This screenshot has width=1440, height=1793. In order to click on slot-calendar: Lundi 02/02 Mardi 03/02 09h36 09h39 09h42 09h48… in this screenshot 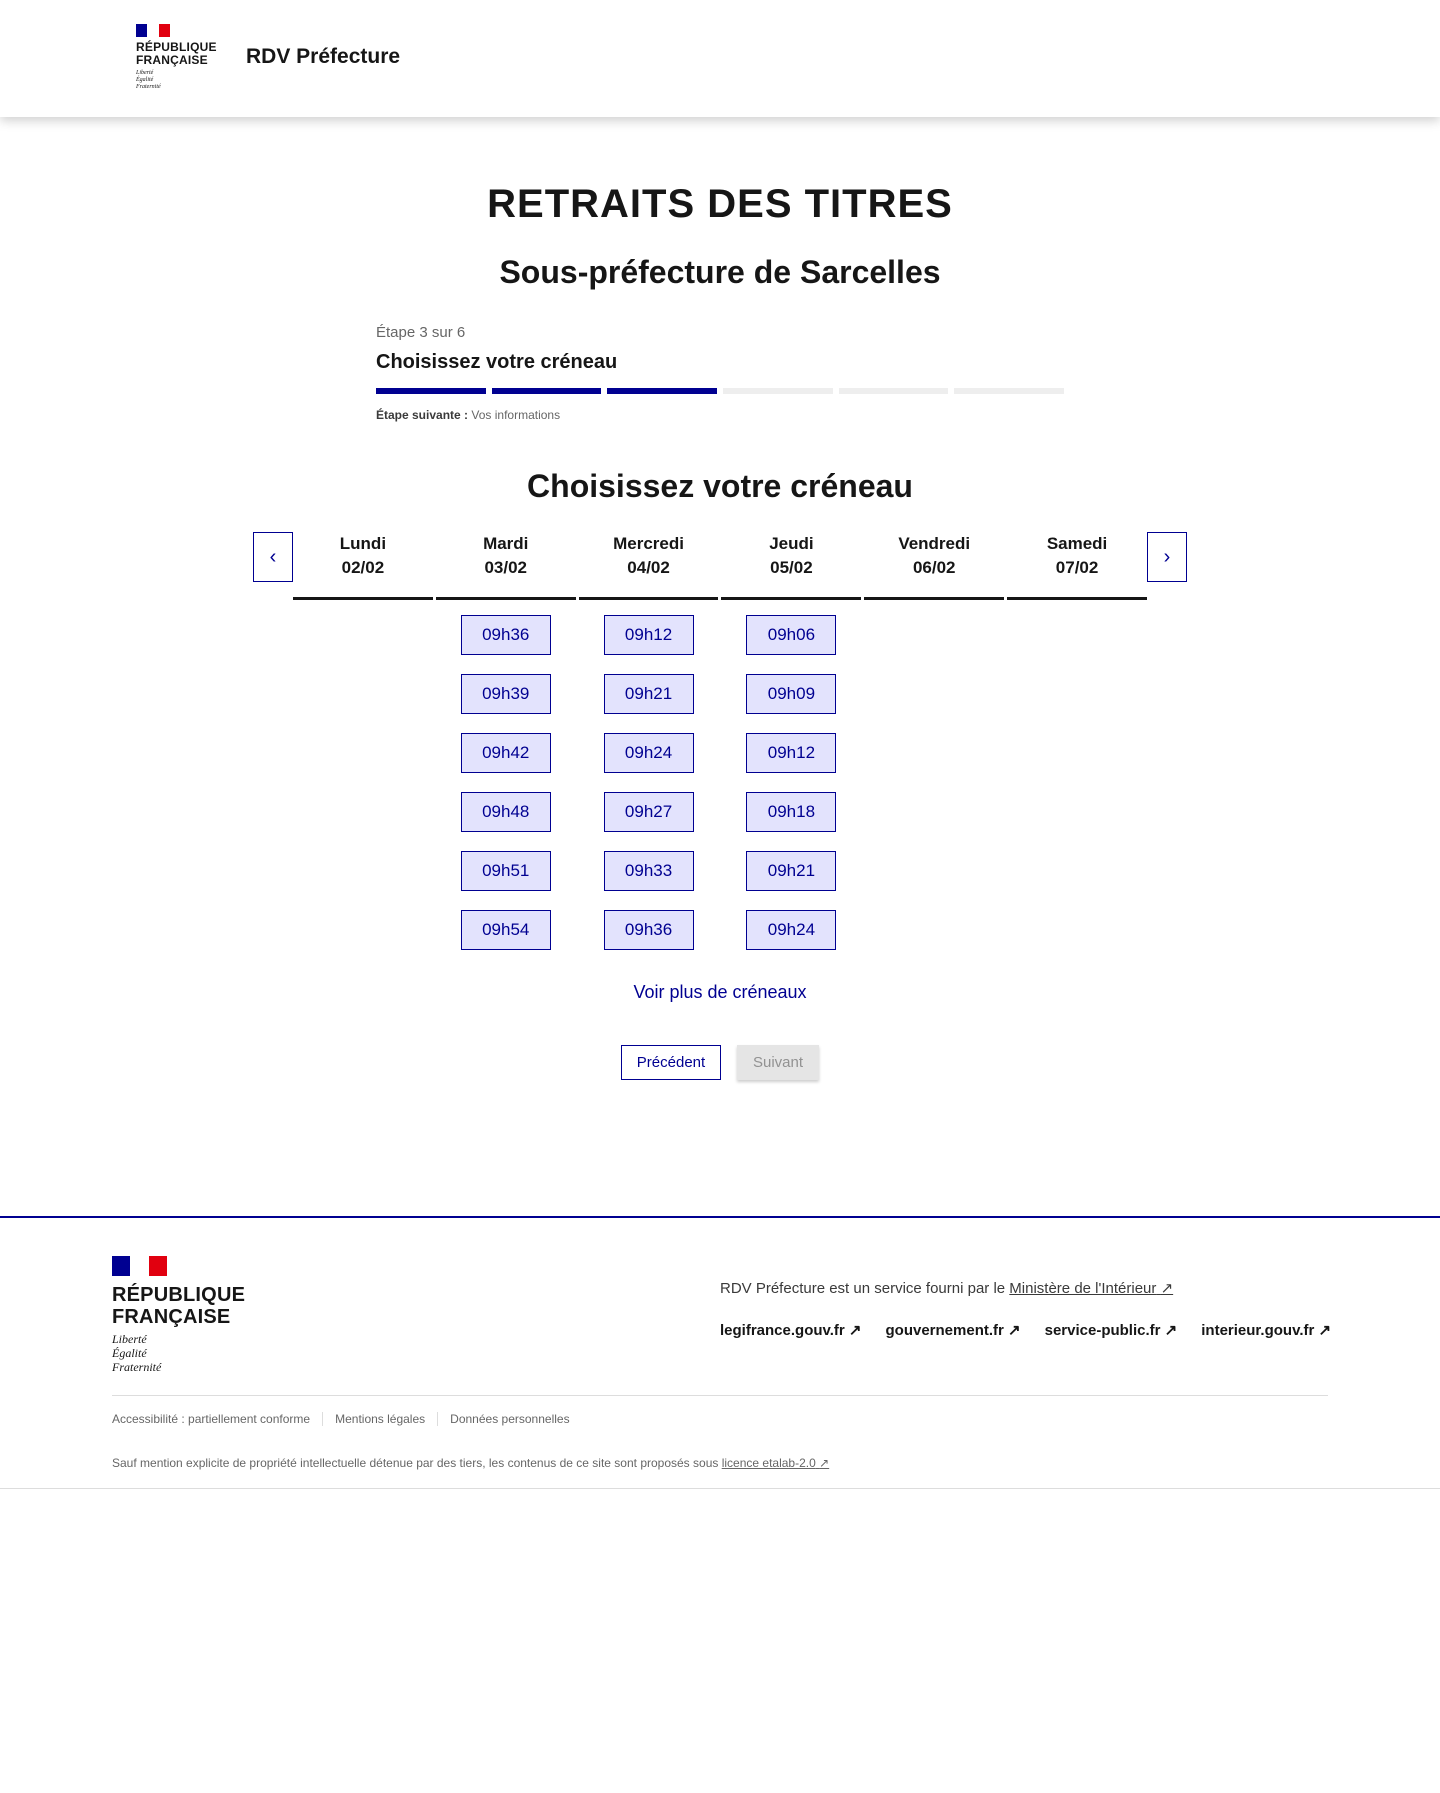, I will do `click(720, 741)`.